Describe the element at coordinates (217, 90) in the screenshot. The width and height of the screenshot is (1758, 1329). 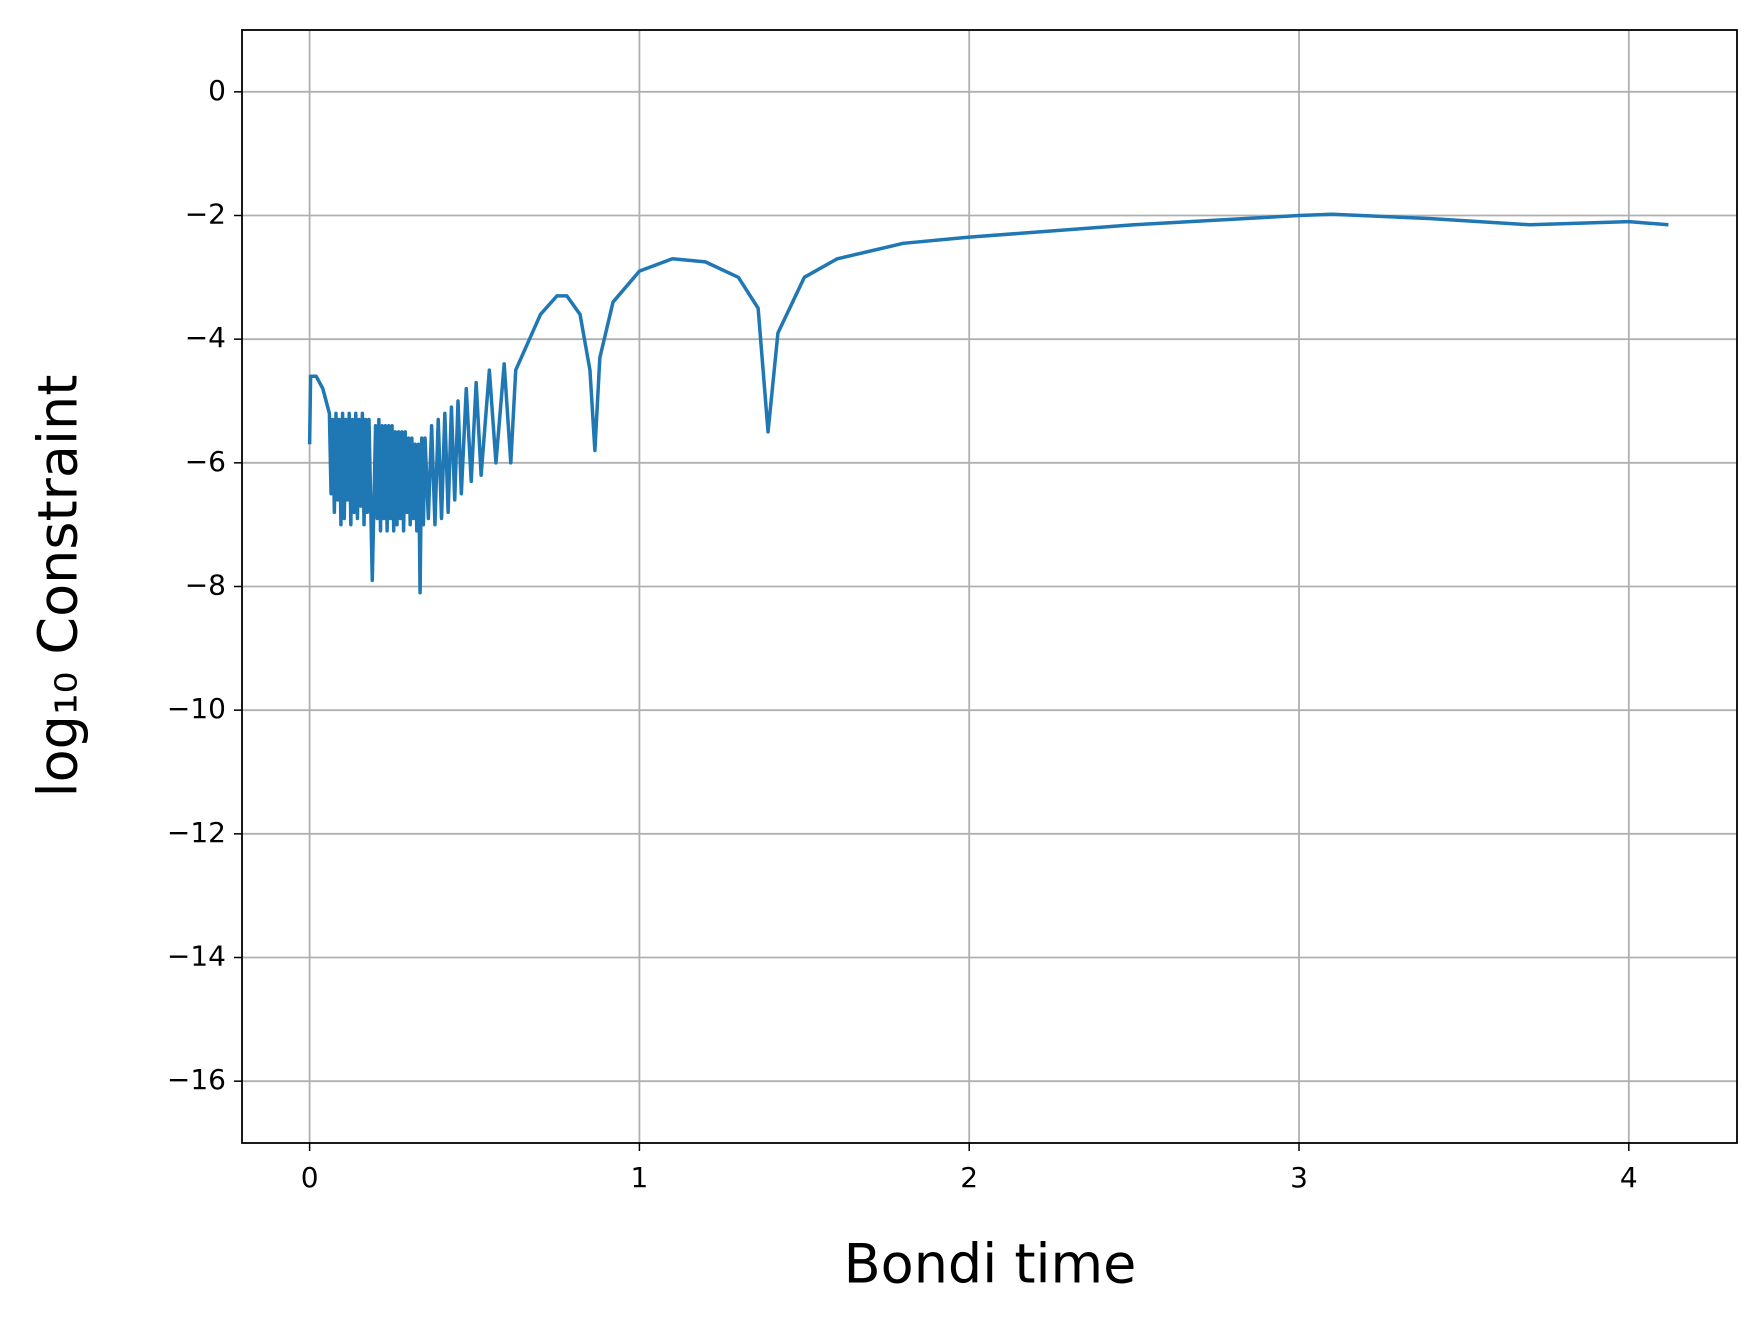
I see `y-tick-label: 0` at that location.